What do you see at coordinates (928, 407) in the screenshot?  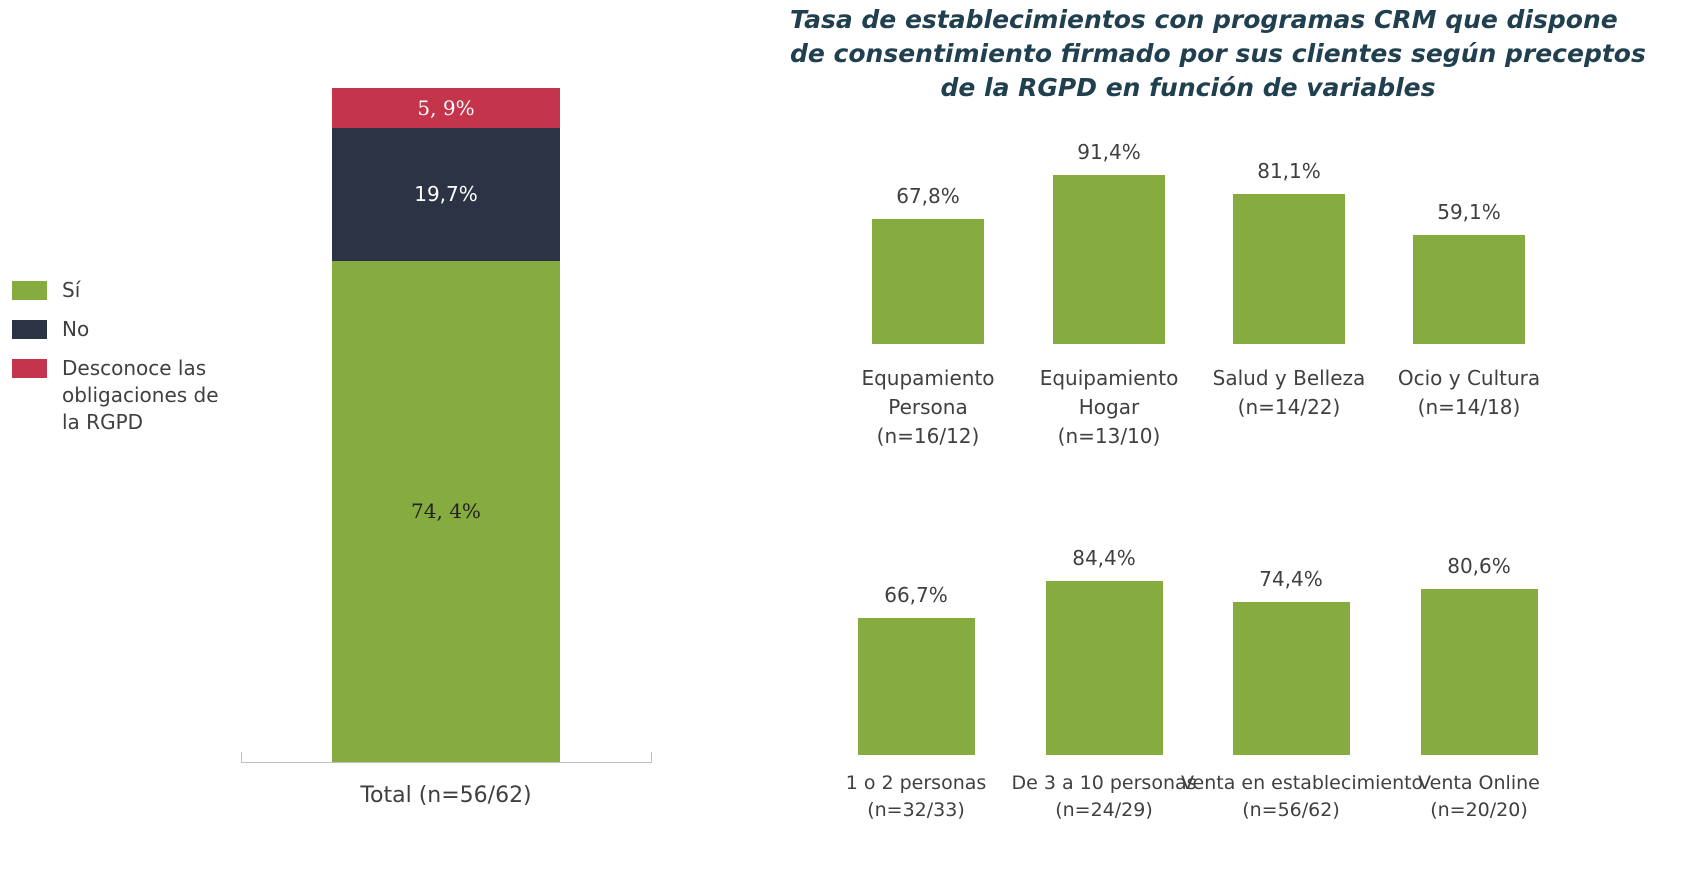 I see `x-tick-label: Equpamiento Persona (n=16/12)` at bounding box center [928, 407].